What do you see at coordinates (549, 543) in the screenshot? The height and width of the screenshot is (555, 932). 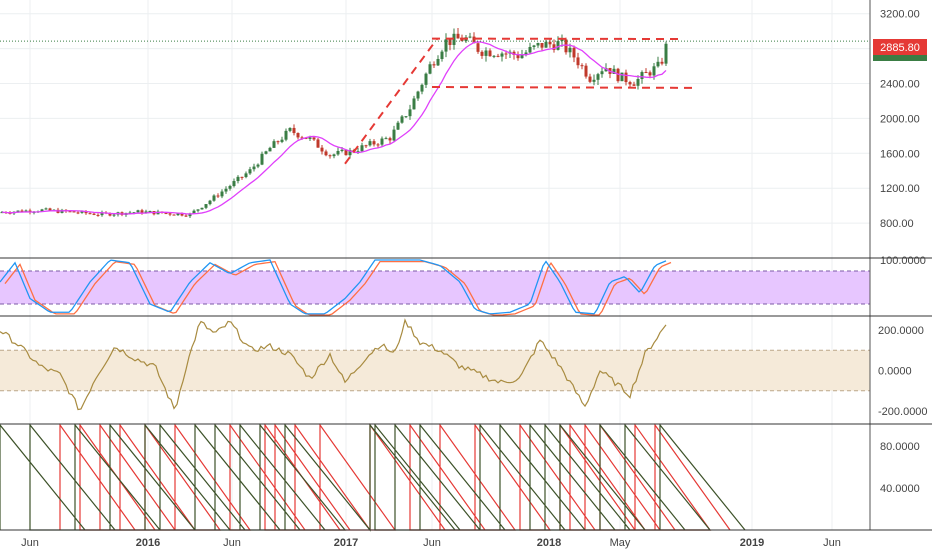 I see `time-tick-label: 2018` at bounding box center [549, 543].